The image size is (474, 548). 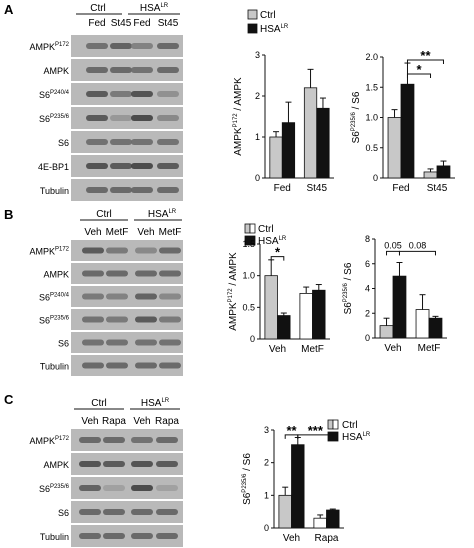 What do you see at coordinates (145, 232) in the screenshot?
I see `subgroup-label-b-3: Veh` at bounding box center [145, 232].